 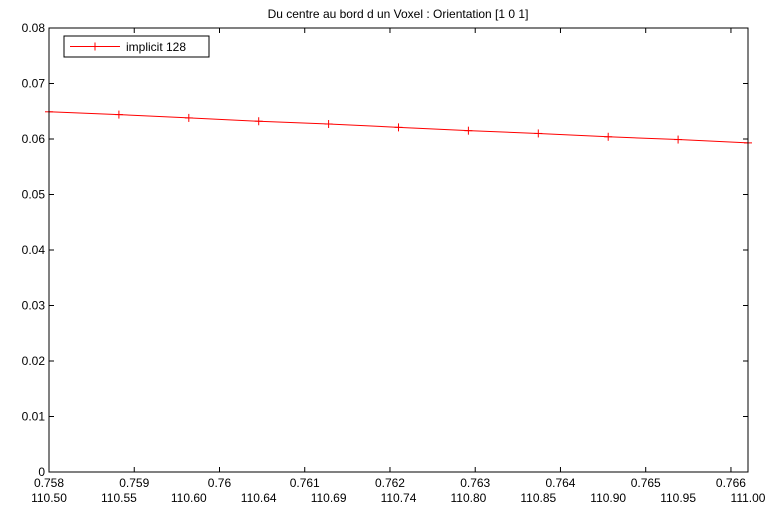 What do you see at coordinates (156, 47) in the screenshot?
I see `legend-label-implicit-128: implicit 128` at bounding box center [156, 47].